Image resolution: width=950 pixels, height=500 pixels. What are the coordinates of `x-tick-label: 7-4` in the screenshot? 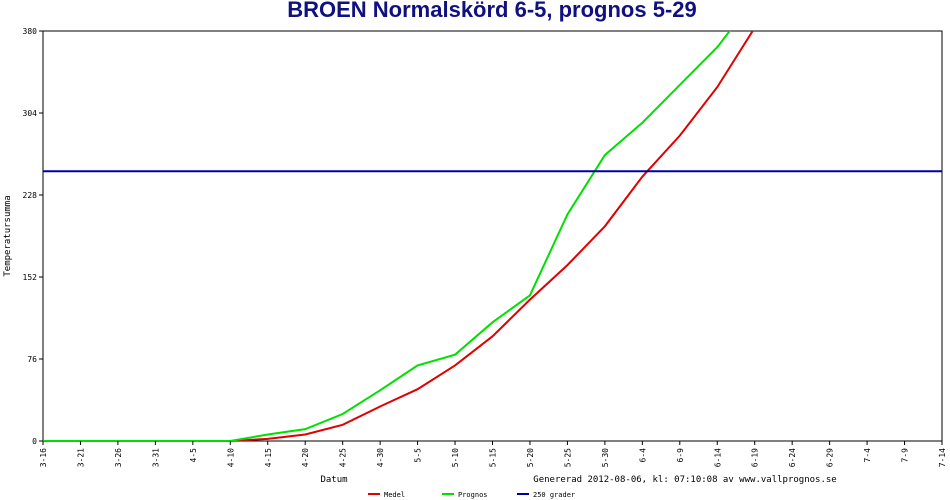 It's located at (867, 455).